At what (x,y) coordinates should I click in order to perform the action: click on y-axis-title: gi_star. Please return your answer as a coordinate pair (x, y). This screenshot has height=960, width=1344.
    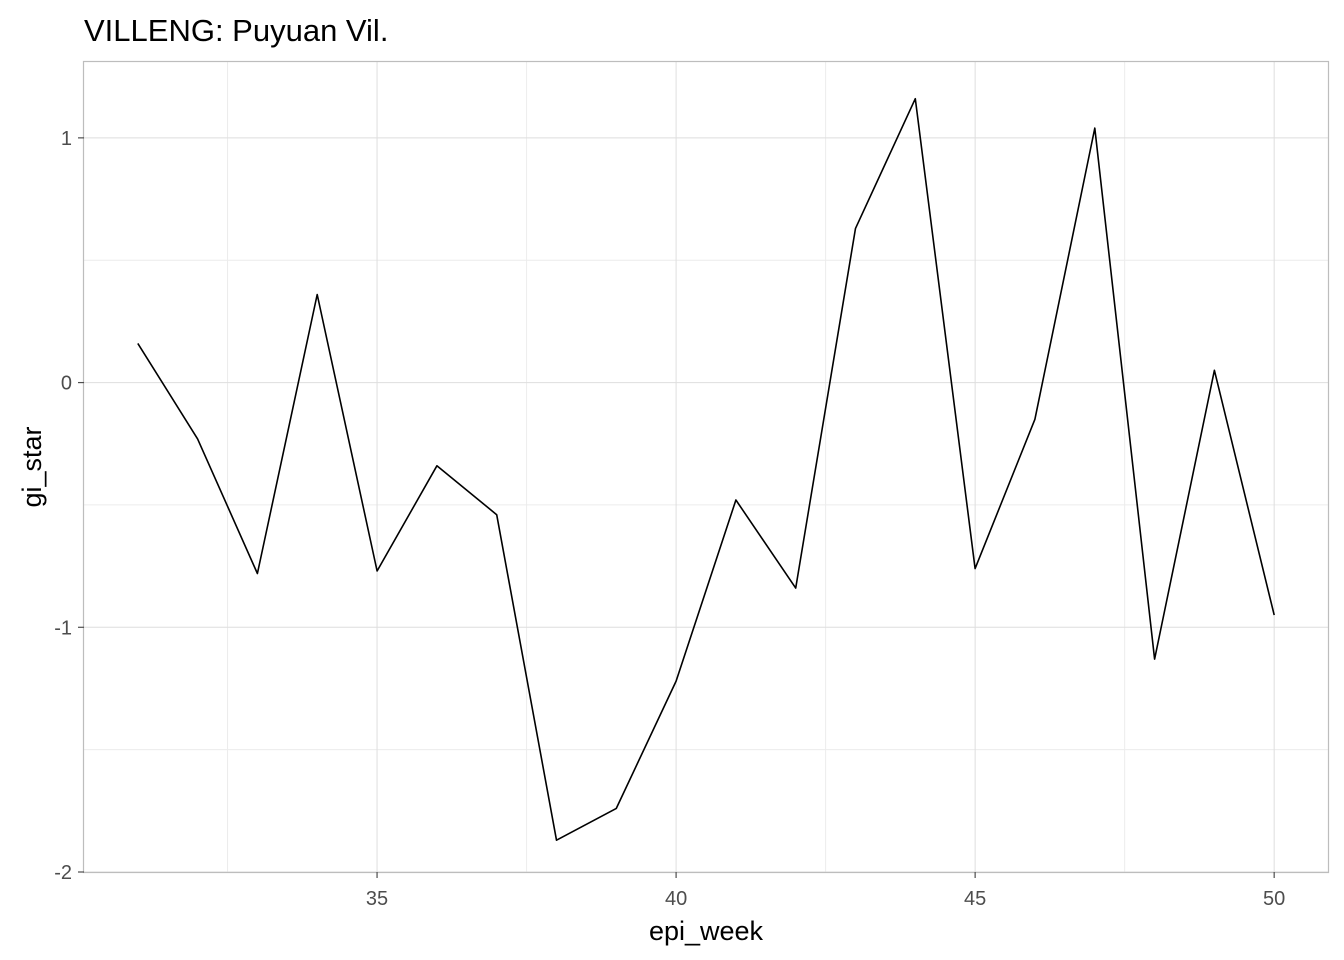
    Looking at the image, I should click on (32, 466).